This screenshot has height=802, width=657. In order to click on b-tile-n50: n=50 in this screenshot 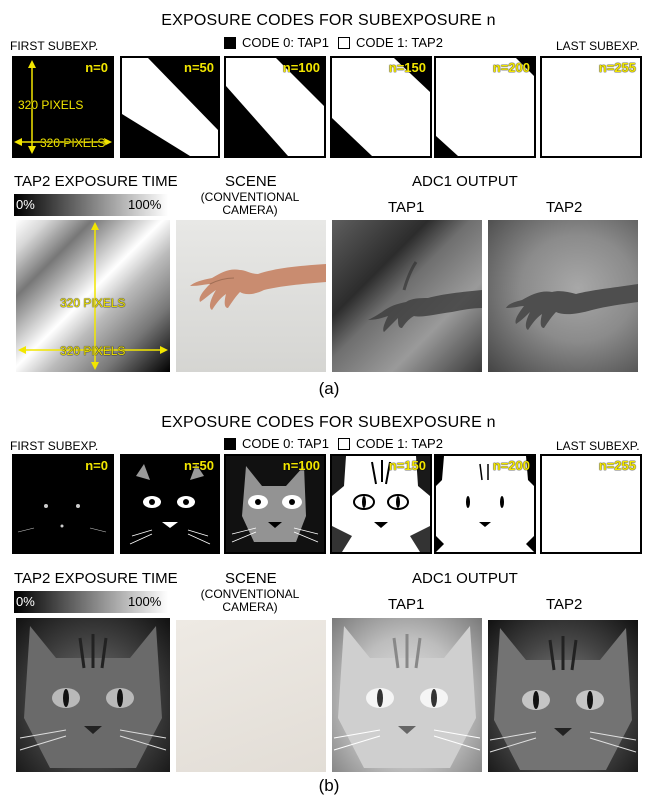, I will do `click(170, 504)`.